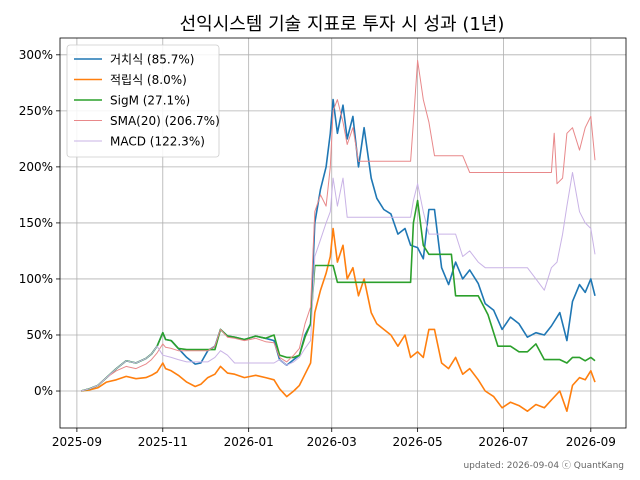 This screenshot has width=640, height=480. I want to click on legend-label: 거치식 (85.7%), so click(152, 60).